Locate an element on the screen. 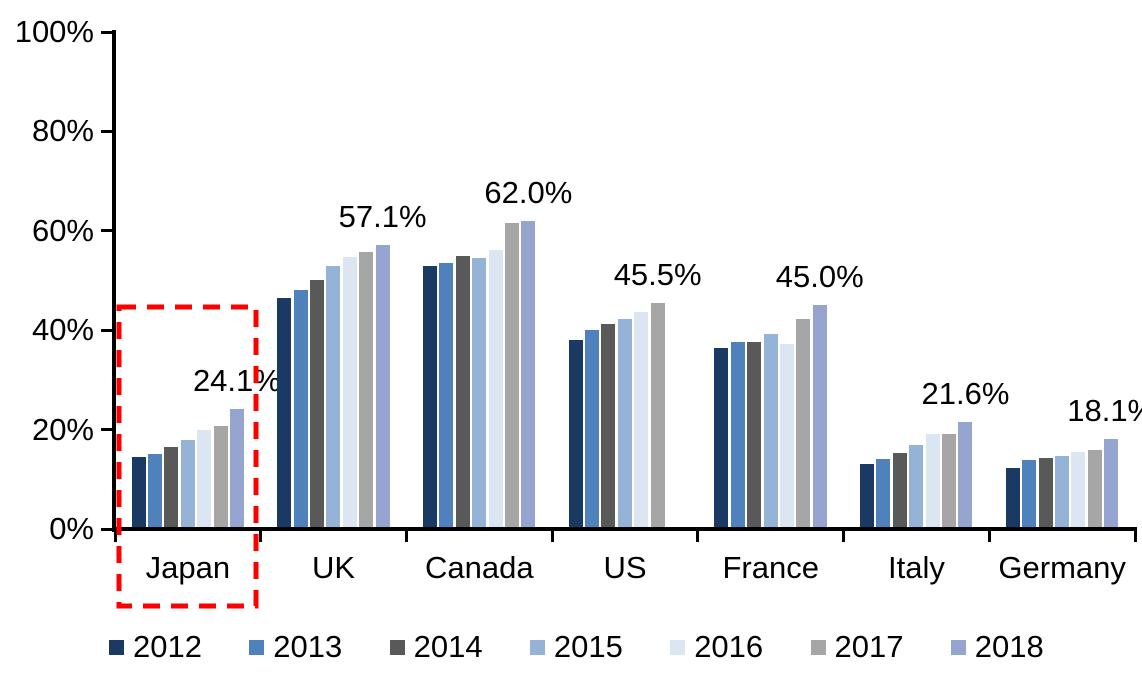 This screenshot has height=683, width=1142. legend-item-2018: 2018 is located at coordinates (997, 647).